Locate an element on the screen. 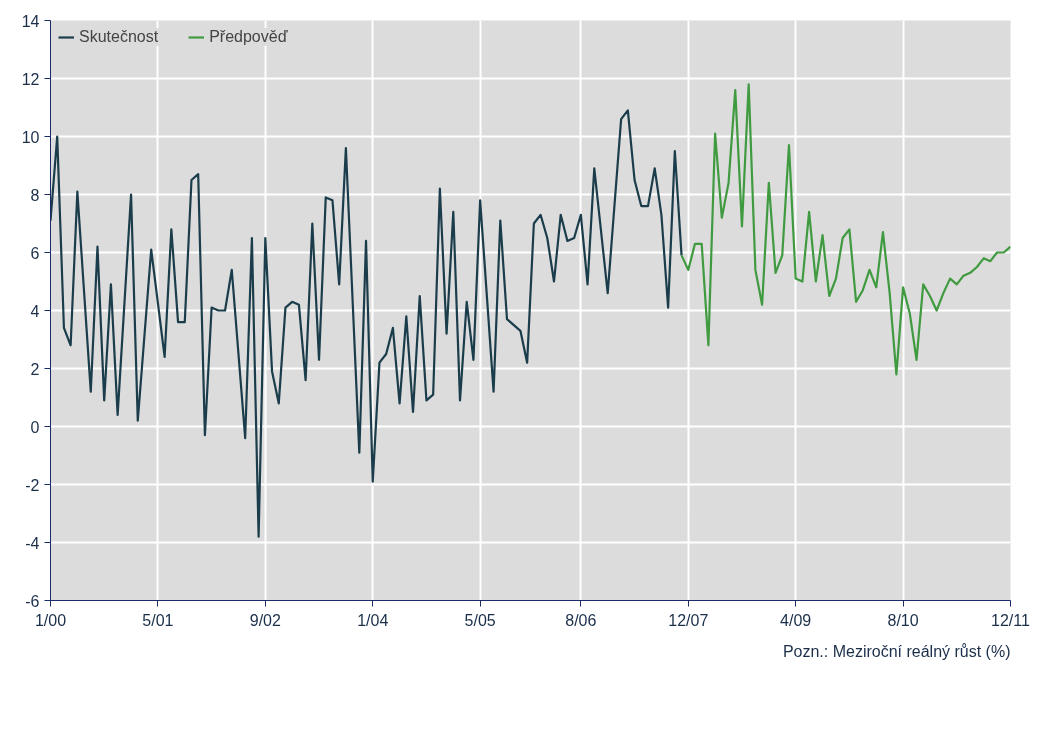 The width and height of the screenshot is (1061, 744). y-tick-label: 4 is located at coordinates (35, 311).